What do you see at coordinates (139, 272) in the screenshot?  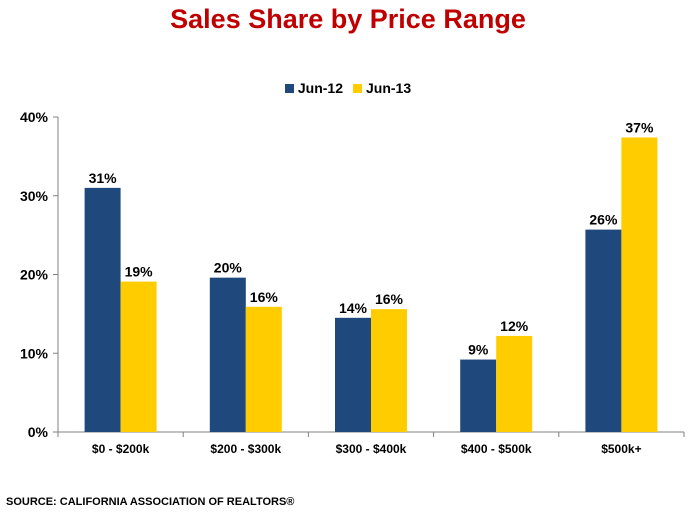 I see `data-label: 19%` at bounding box center [139, 272].